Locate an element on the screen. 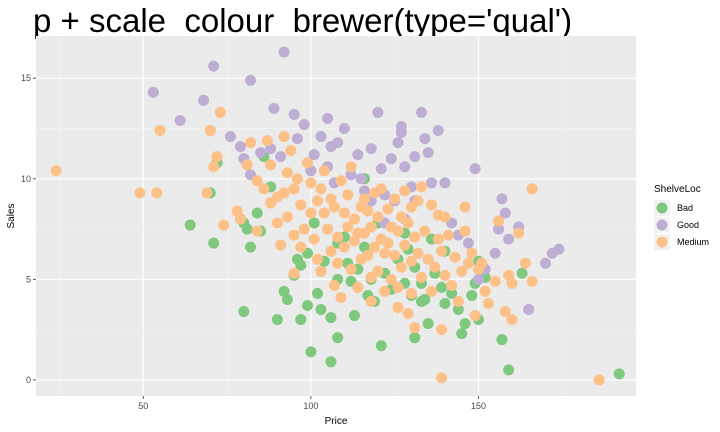  y-tick-label: 15 is located at coordinates (26, 78).